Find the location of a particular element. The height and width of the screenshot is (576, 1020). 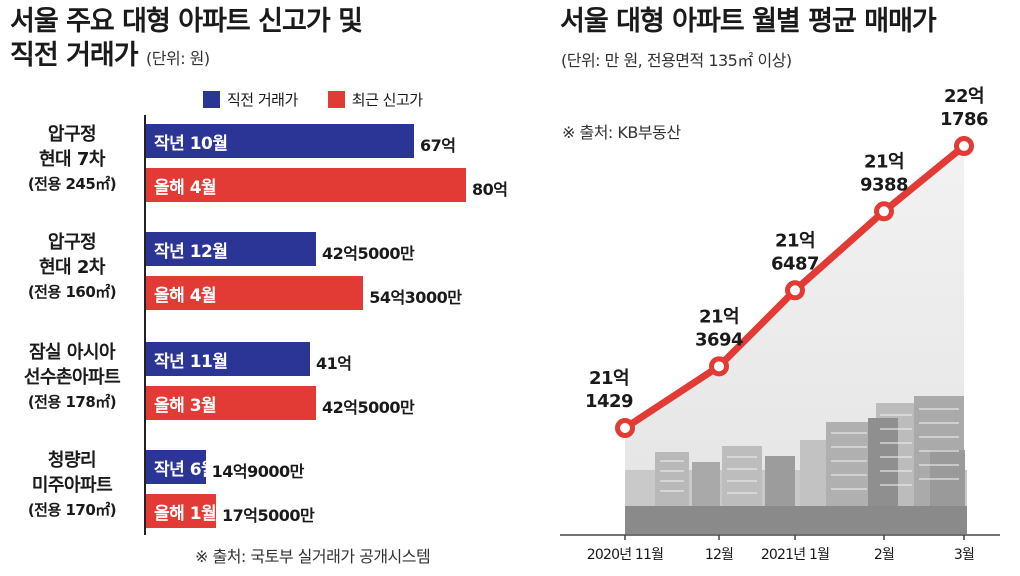

group-label-name2: 현대 2차 is located at coordinates (72, 267).